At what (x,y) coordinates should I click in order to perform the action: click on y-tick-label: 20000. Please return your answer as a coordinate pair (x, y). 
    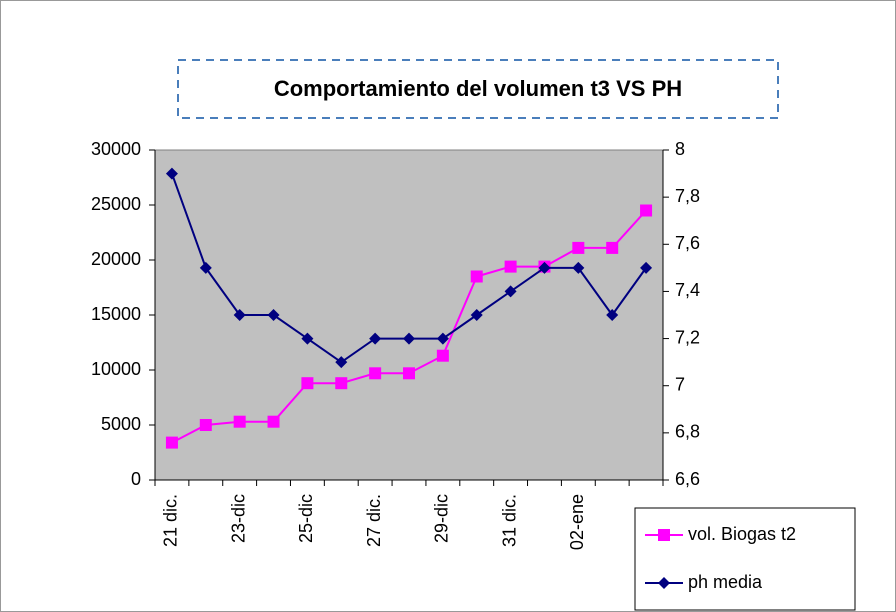
    Looking at the image, I should click on (116, 259).